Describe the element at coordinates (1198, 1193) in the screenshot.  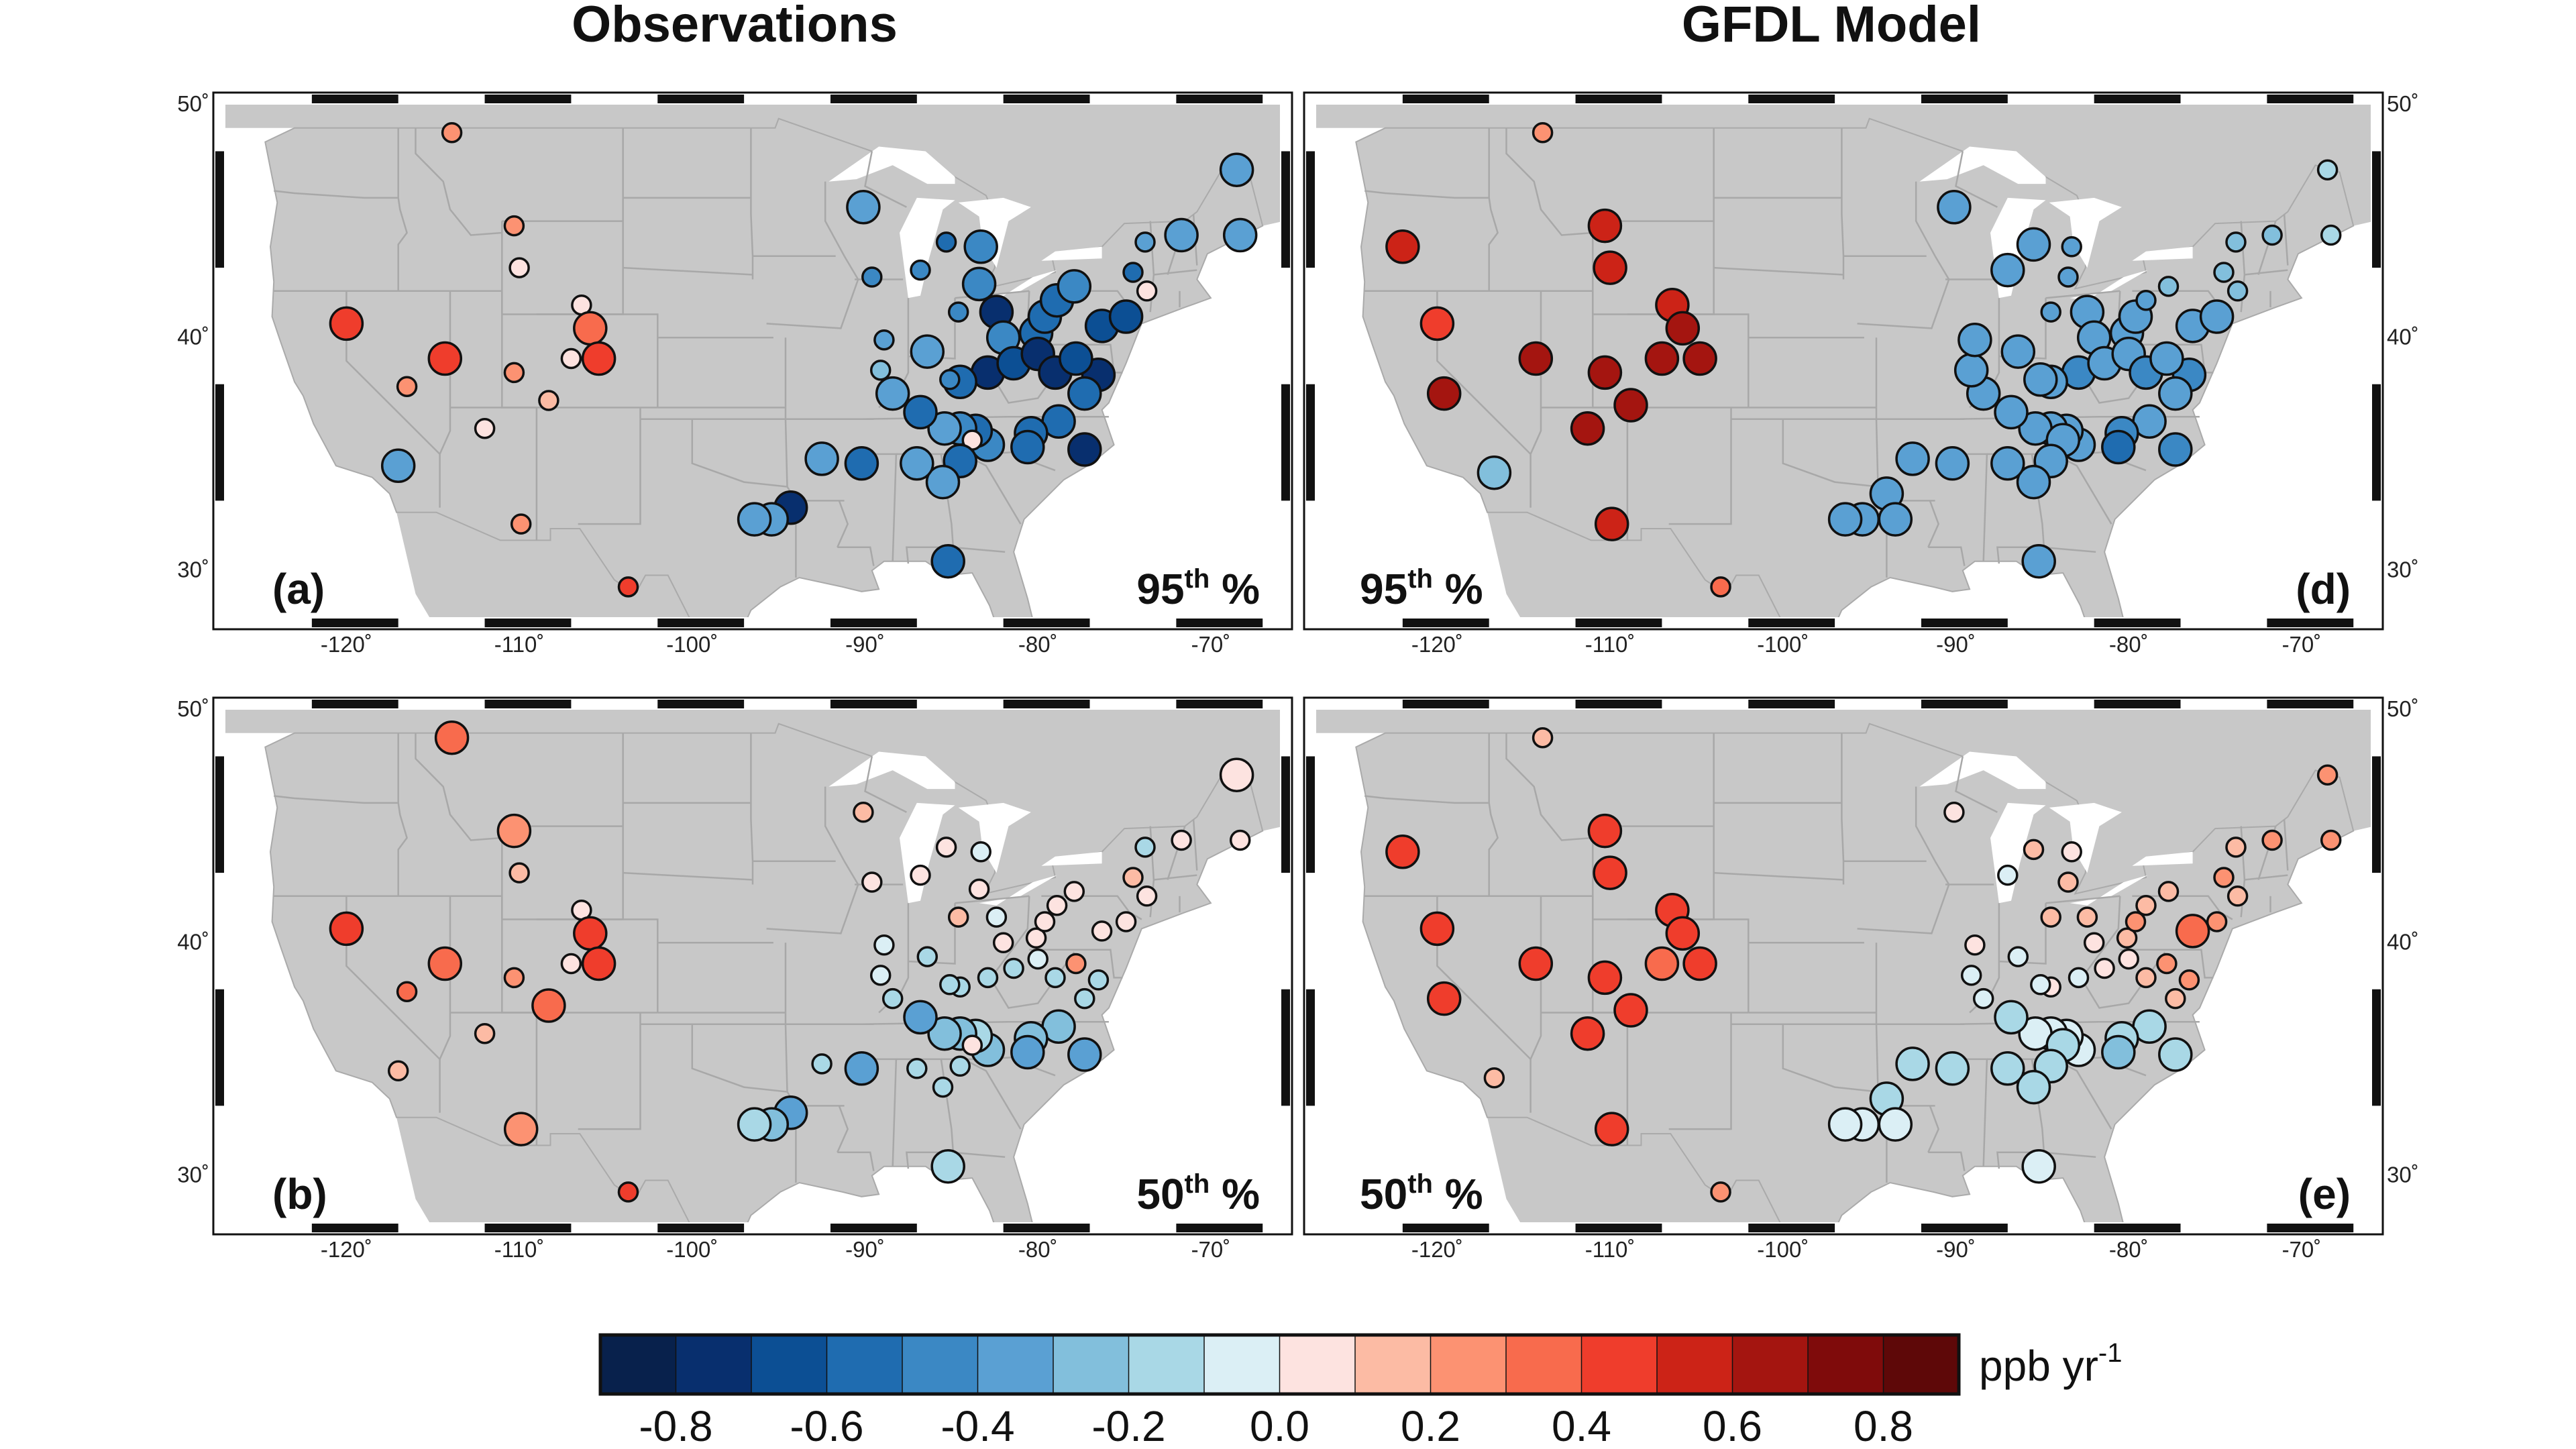
I see `percentile-label: 50th %` at that location.